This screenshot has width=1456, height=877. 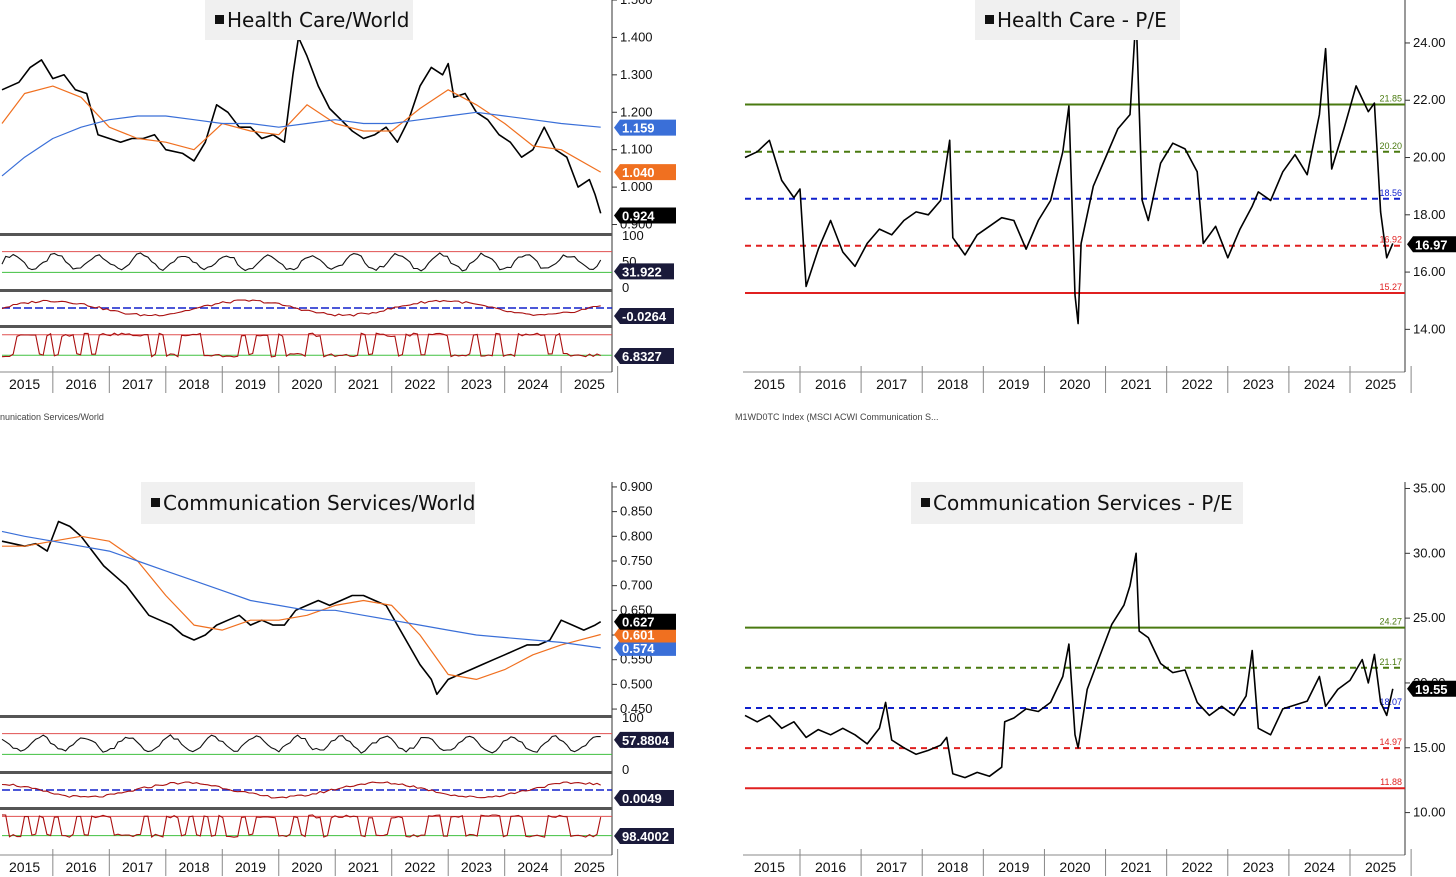 I want to click on y-tick-label: 1.300, so click(x=636, y=74).